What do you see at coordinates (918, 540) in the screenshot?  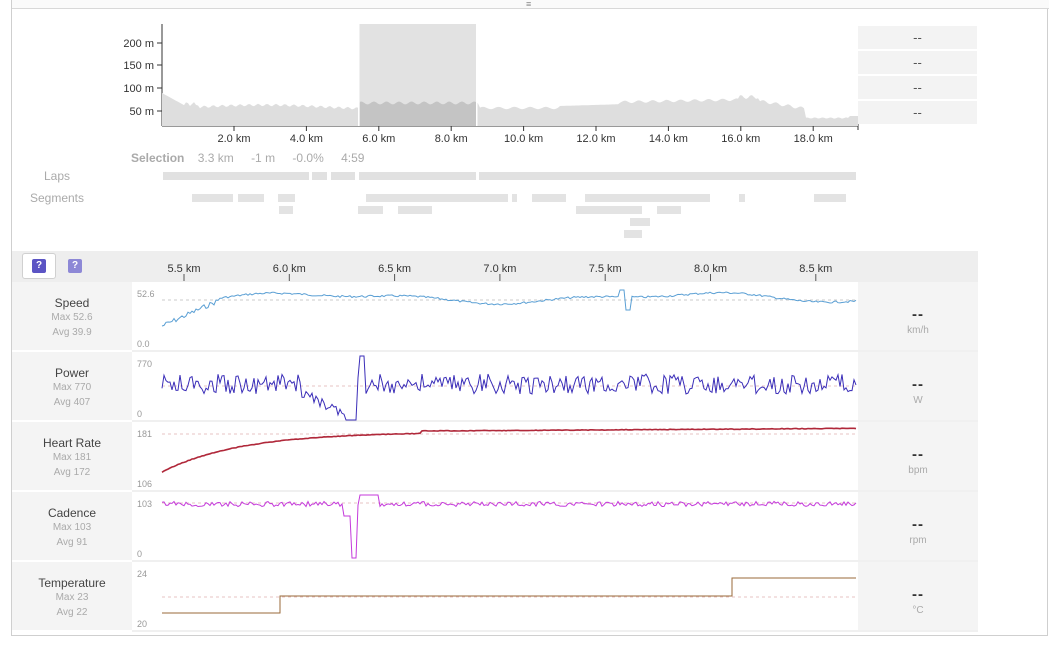 I see `unit-label: rpm` at bounding box center [918, 540].